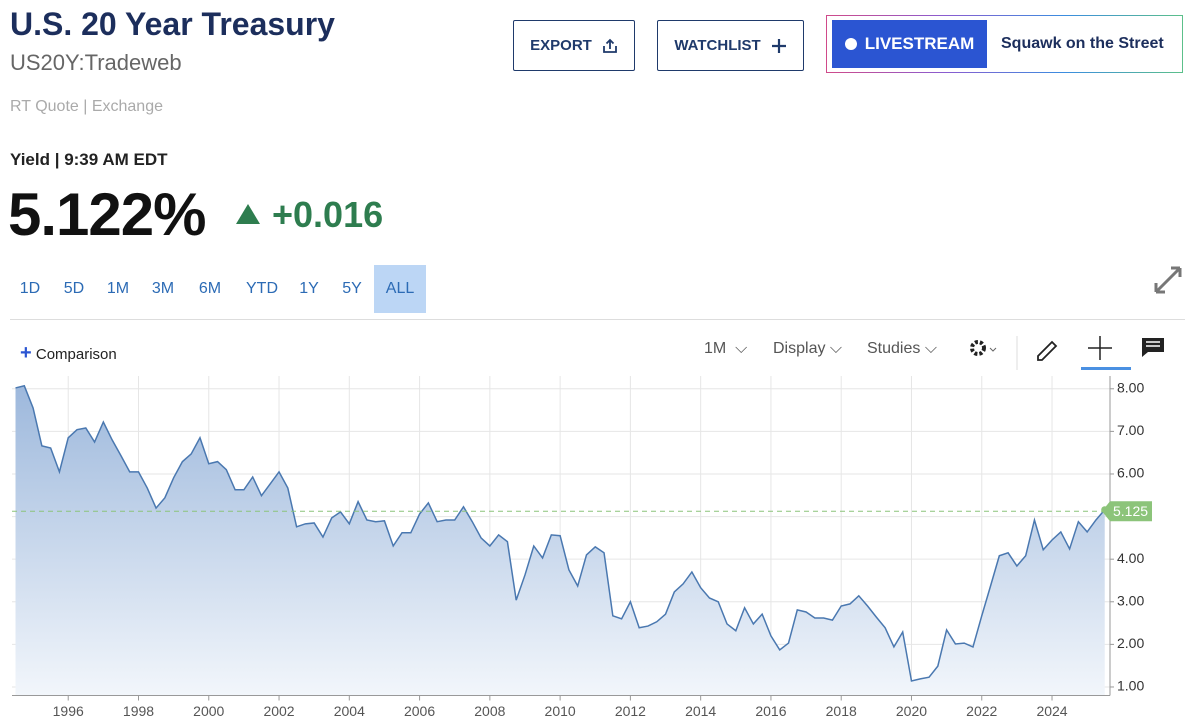 Image resolution: width=1200 pixels, height=726 pixels. Describe the element at coordinates (717, 45) in the screenshot. I see `watchlist-label: WATCHLIST` at that location.